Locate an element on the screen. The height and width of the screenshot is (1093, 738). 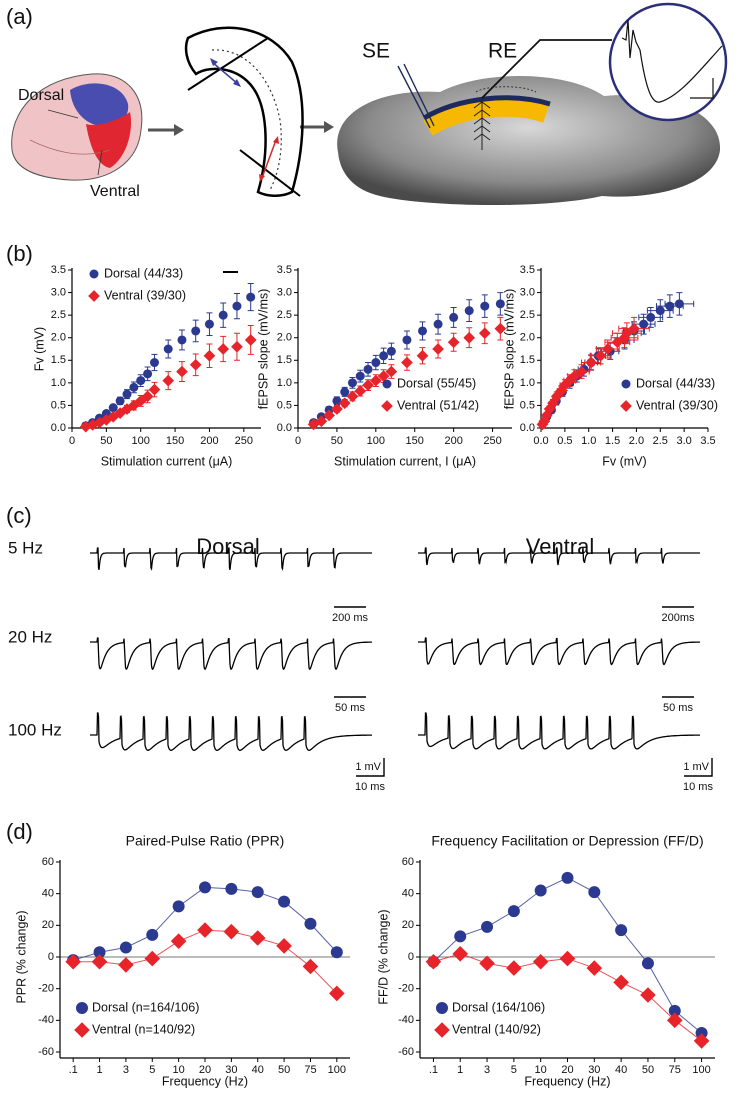
scale-label: 1 mV is located at coordinates (696, 767).